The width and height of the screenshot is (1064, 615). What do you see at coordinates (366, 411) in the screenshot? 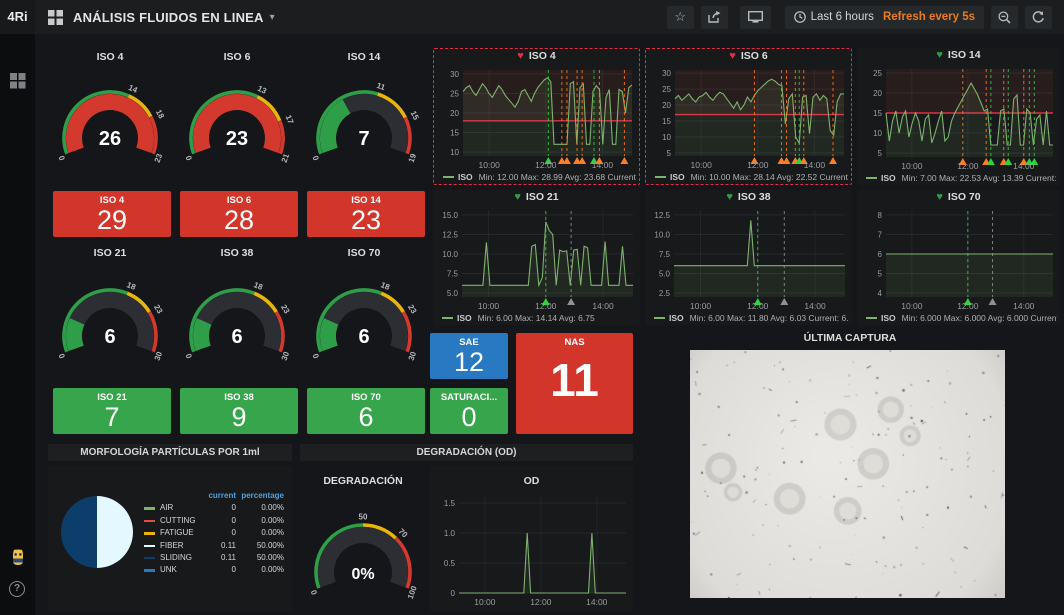
I see `stat-iso70: ISO 70 6` at bounding box center [366, 411].